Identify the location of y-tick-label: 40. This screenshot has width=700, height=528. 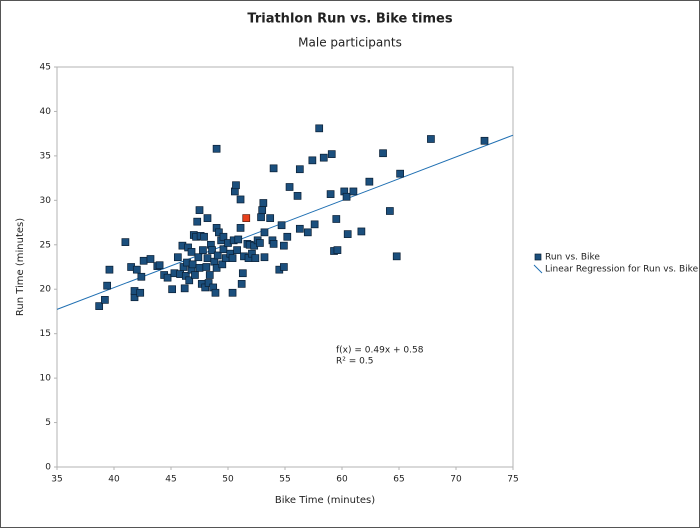
(46, 112).